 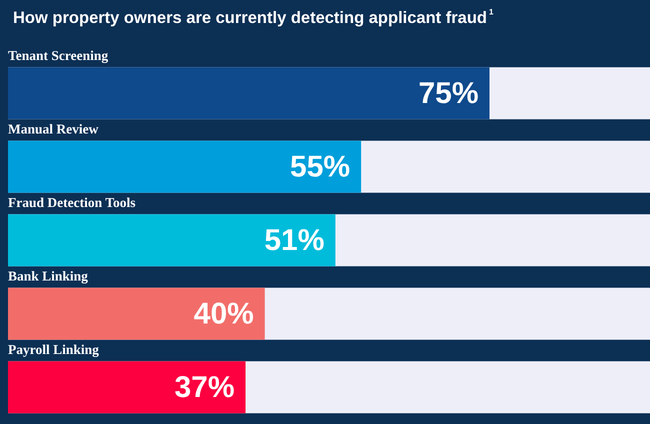 What do you see at coordinates (72, 202) in the screenshot?
I see `y-tick-label: Fraud Detection Tools` at bounding box center [72, 202].